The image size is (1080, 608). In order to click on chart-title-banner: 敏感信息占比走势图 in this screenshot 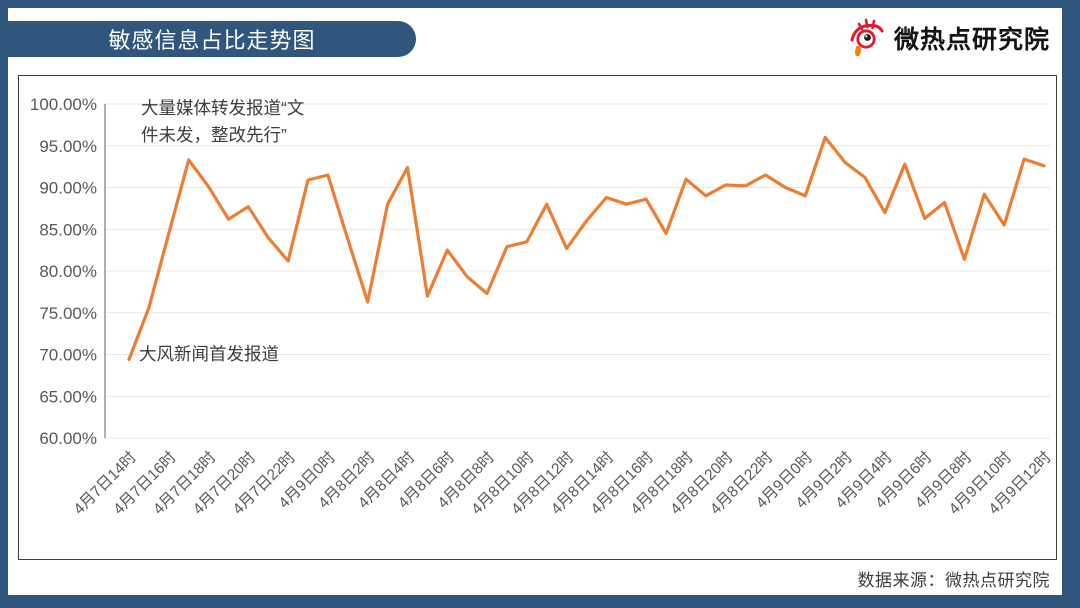, I will do `click(212, 39)`.